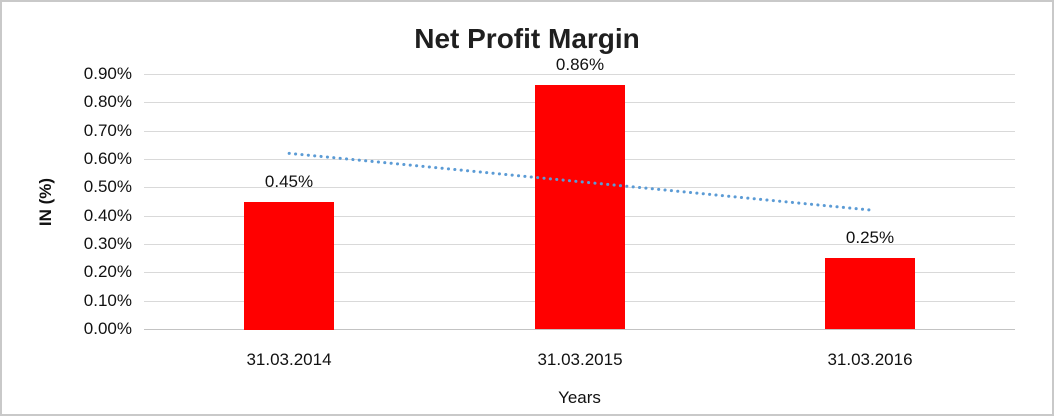 The width and height of the screenshot is (1054, 416). Describe the element at coordinates (107, 101) in the screenshot. I see `y-tick-label: 0.80%` at that location.